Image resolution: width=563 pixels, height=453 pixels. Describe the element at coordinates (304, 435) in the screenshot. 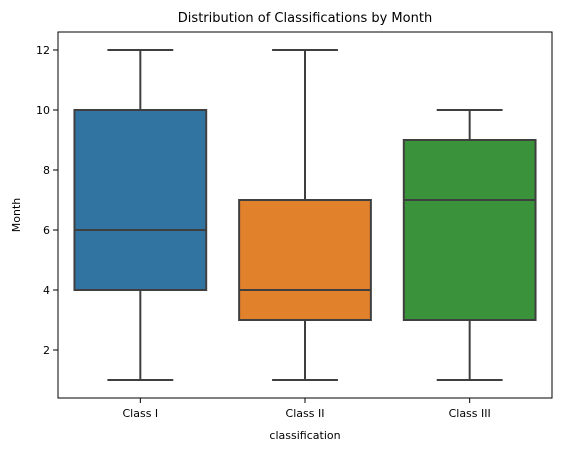

I see `x-axis-label: classification` at that location.